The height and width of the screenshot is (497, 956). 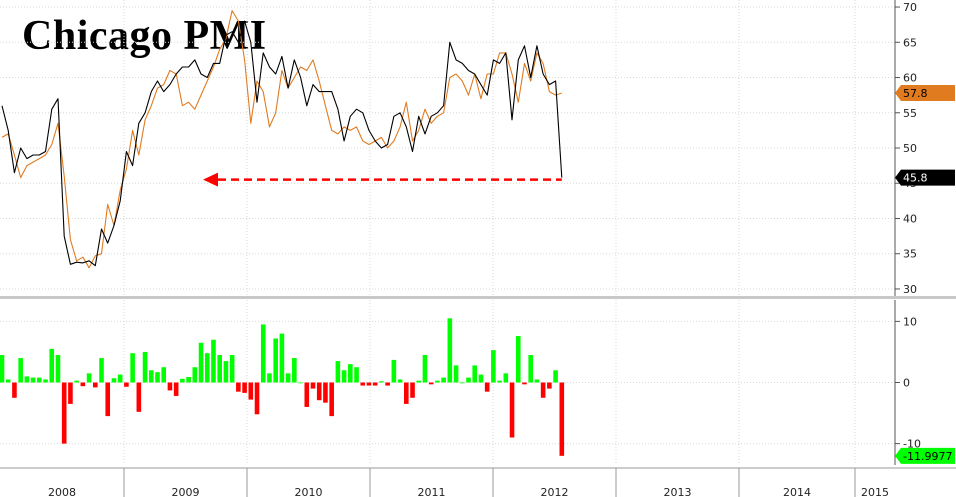 I want to click on y-tick-label: 55, so click(x=910, y=113).